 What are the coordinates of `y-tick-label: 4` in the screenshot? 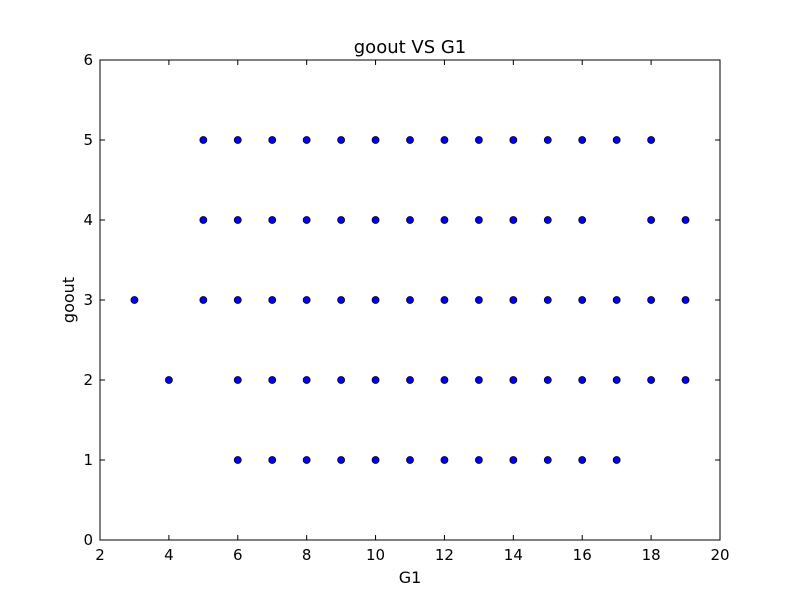 It's located at (88, 220).